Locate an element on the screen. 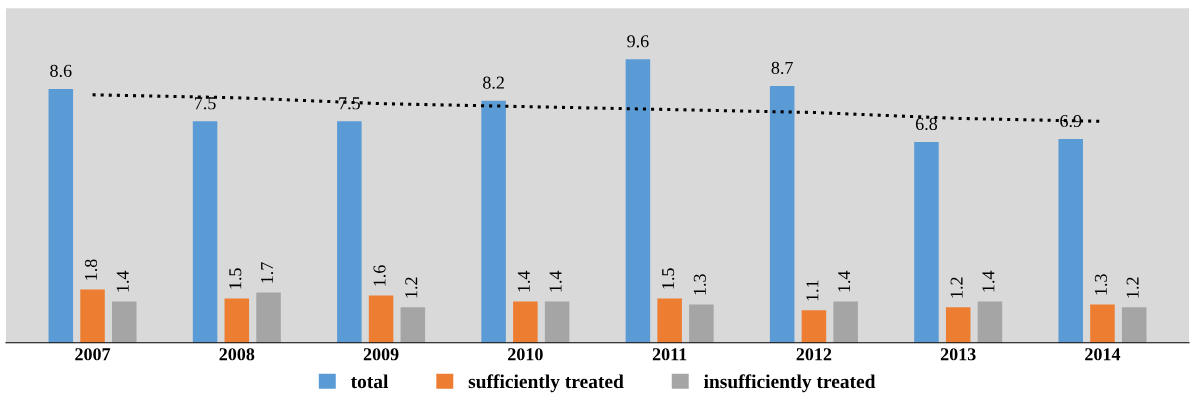 The image size is (1195, 418). legend-label: sufficiently treated is located at coordinates (546, 383).